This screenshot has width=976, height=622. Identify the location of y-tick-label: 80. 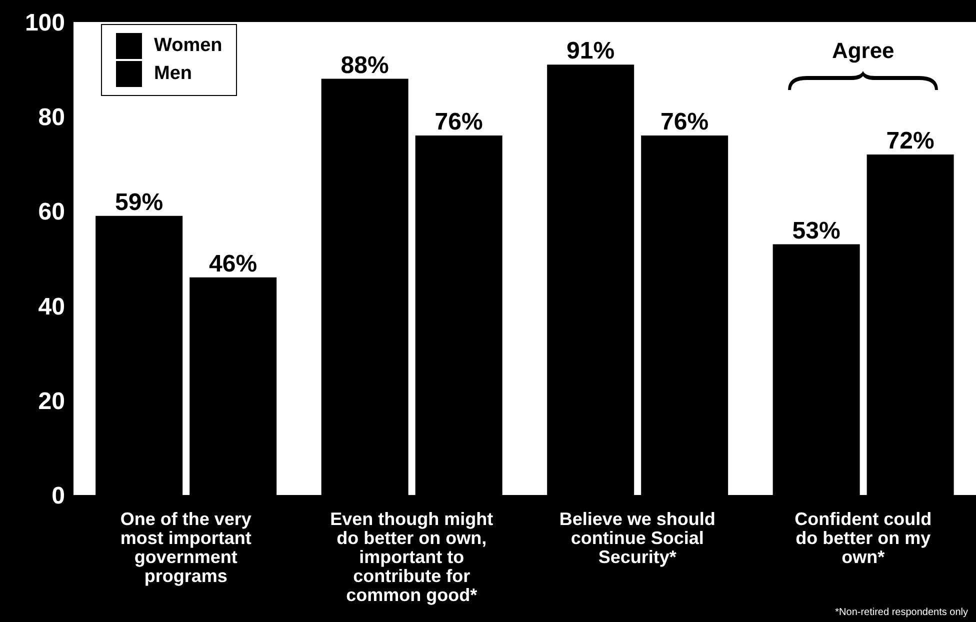
(51, 118).